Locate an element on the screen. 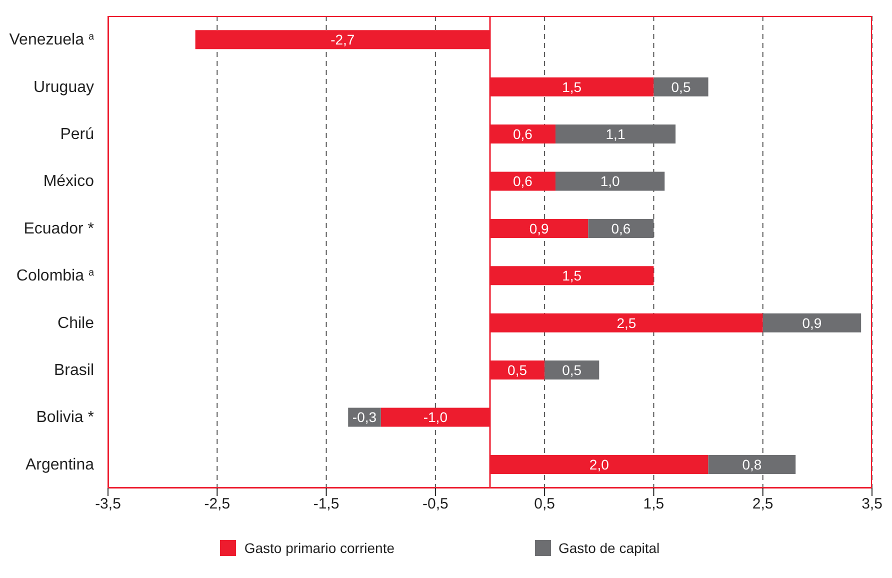 This screenshot has height=578, width=892. data-label: -2,7 is located at coordinates (342, 40).